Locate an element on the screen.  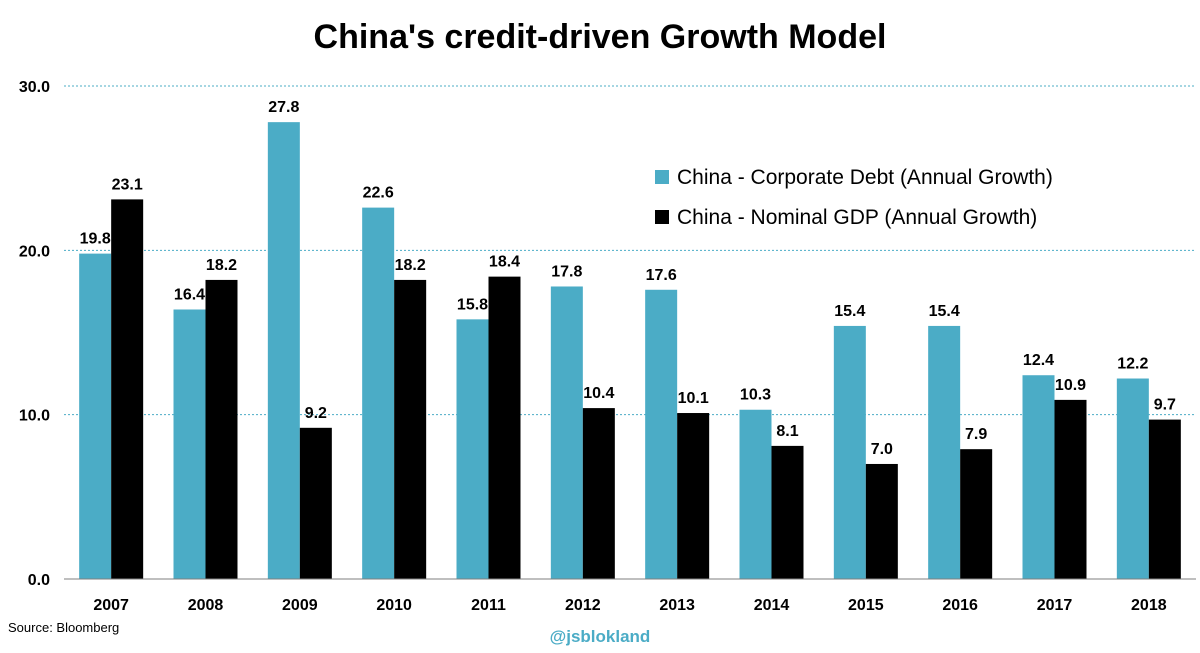
x-tick-label: 2014 is located at coordinates (772, 605).